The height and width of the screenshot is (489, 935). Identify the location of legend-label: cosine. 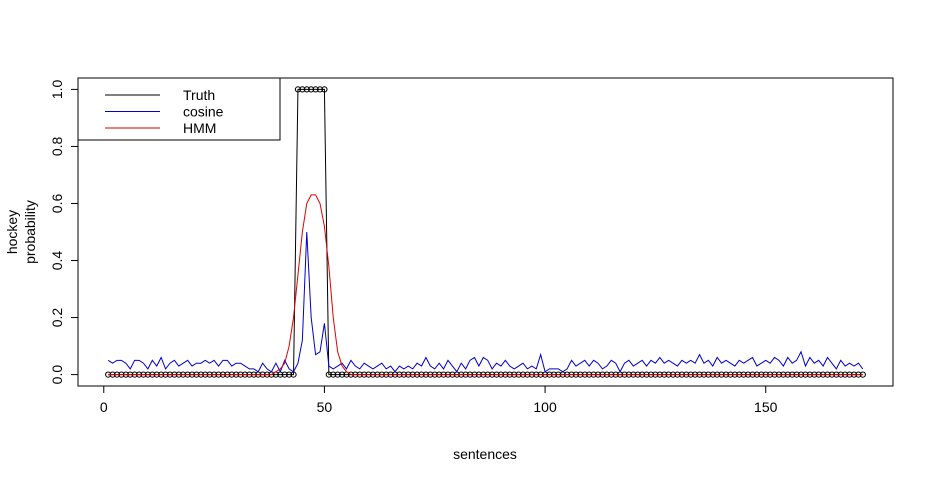
(203, 112).